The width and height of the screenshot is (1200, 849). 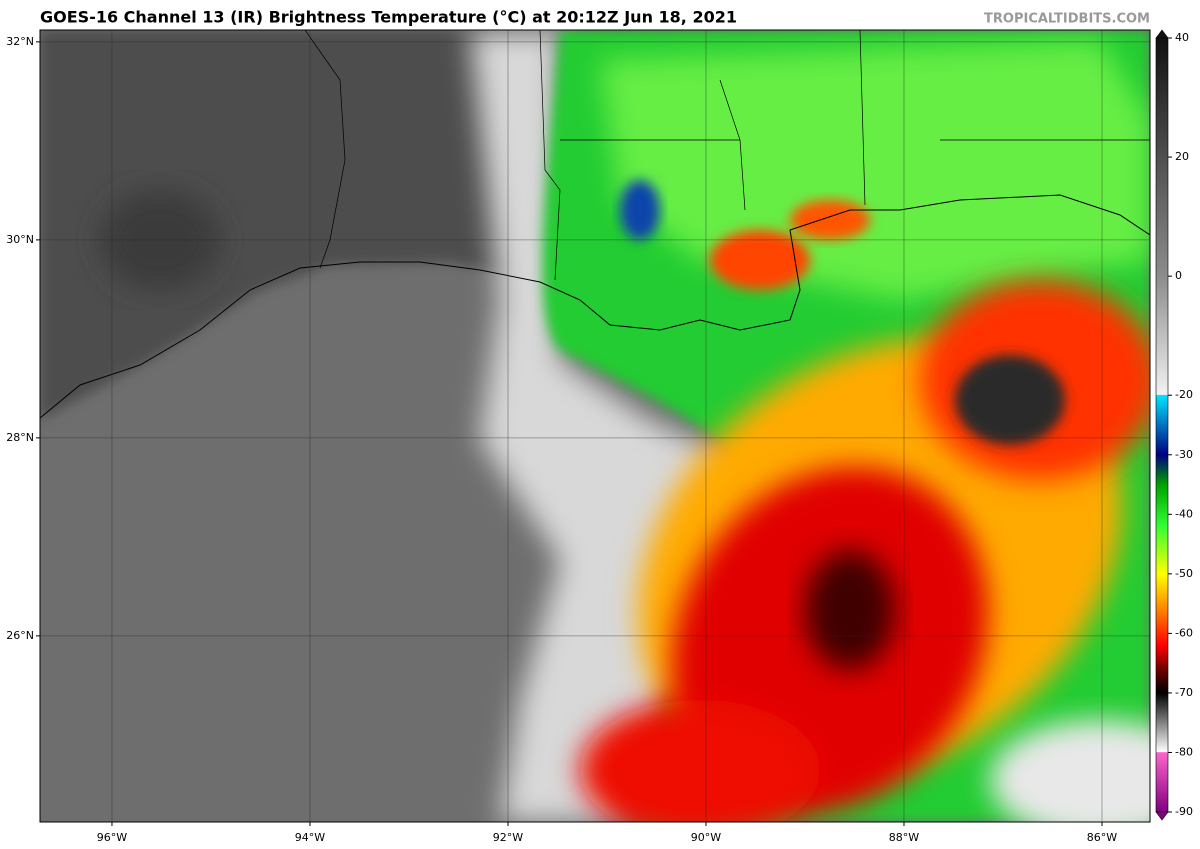 I want to click on colorbar-tick-label: -80, so click(x=1184, y=751).